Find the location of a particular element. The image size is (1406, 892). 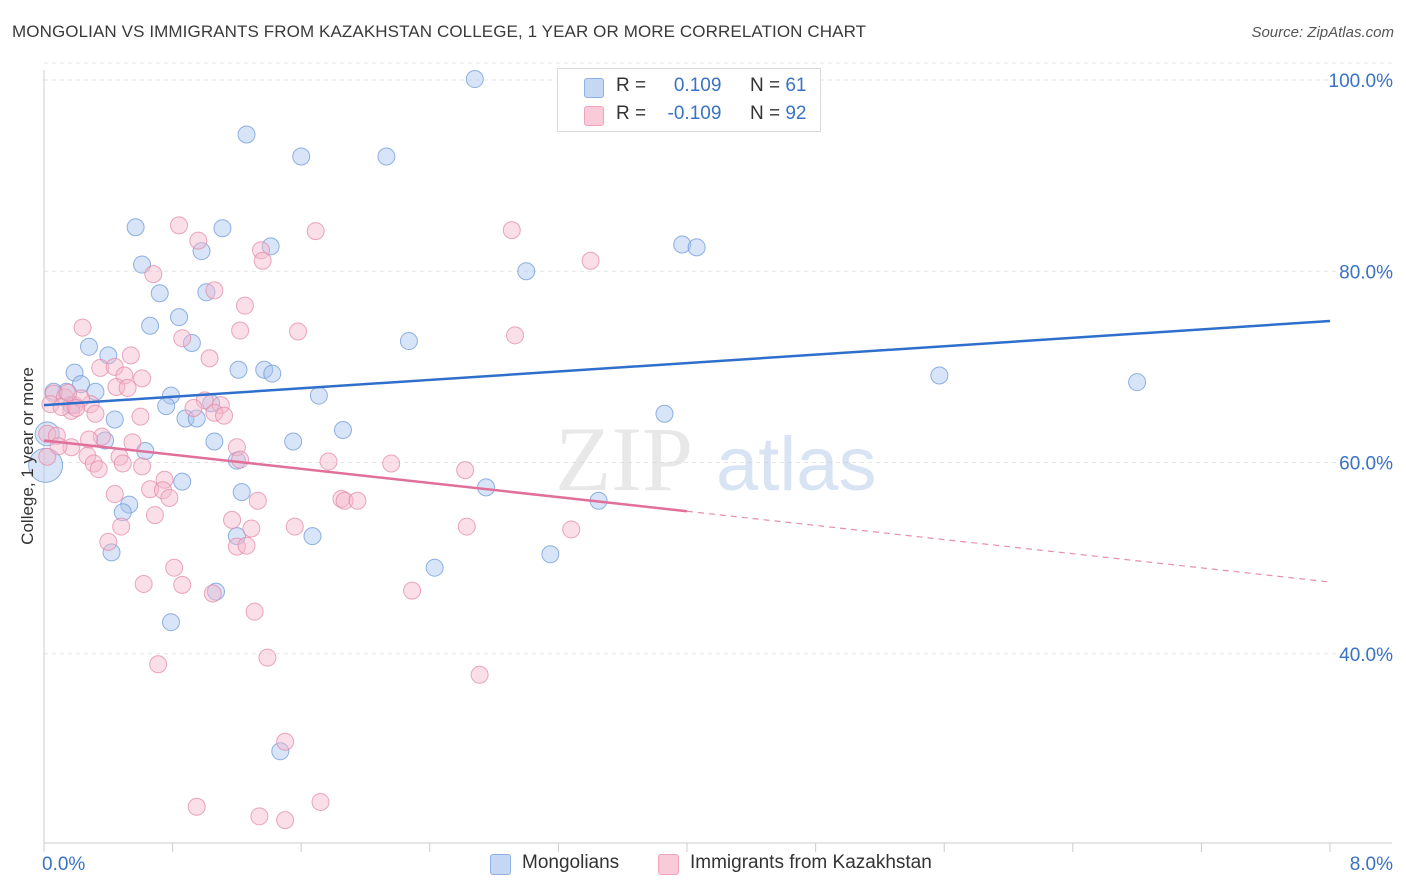

bottom-legend-swatch-mongolians is located at coordinates (500, 864).